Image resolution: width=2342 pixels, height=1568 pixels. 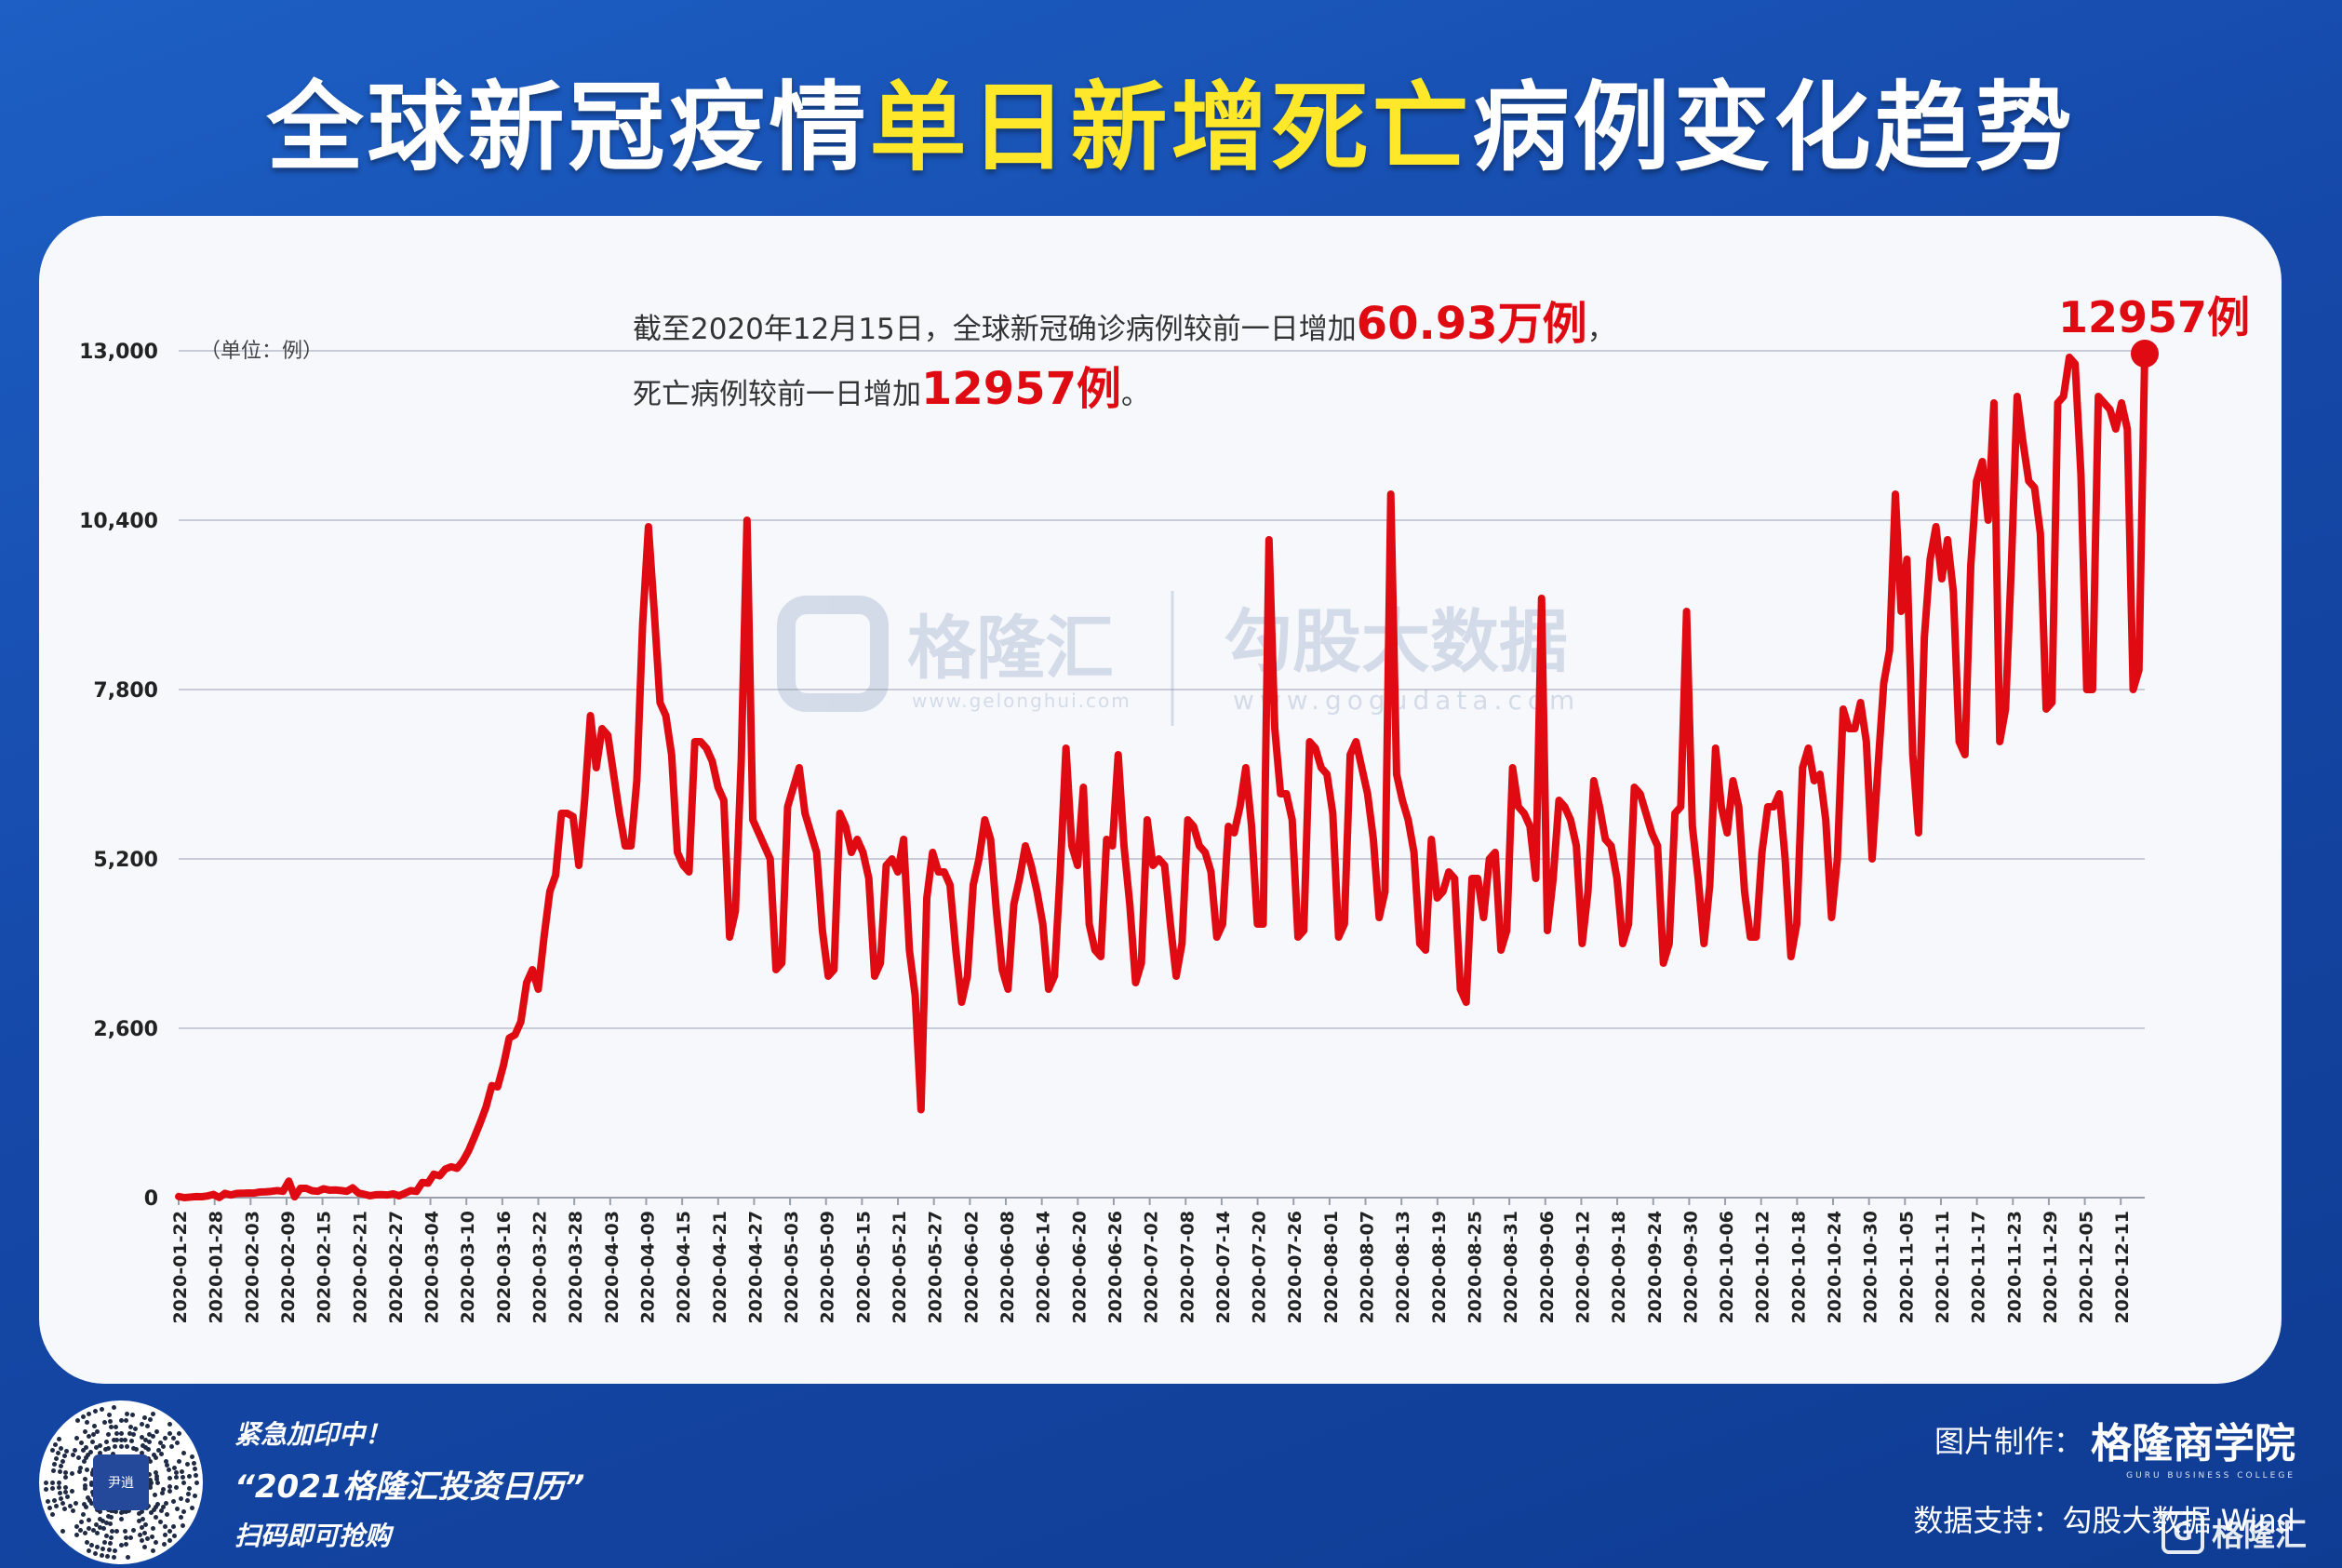 I want to click on y-axis: 0 2,600 5,200 7,800 10,400 13,000, so click(x=118, y=776).